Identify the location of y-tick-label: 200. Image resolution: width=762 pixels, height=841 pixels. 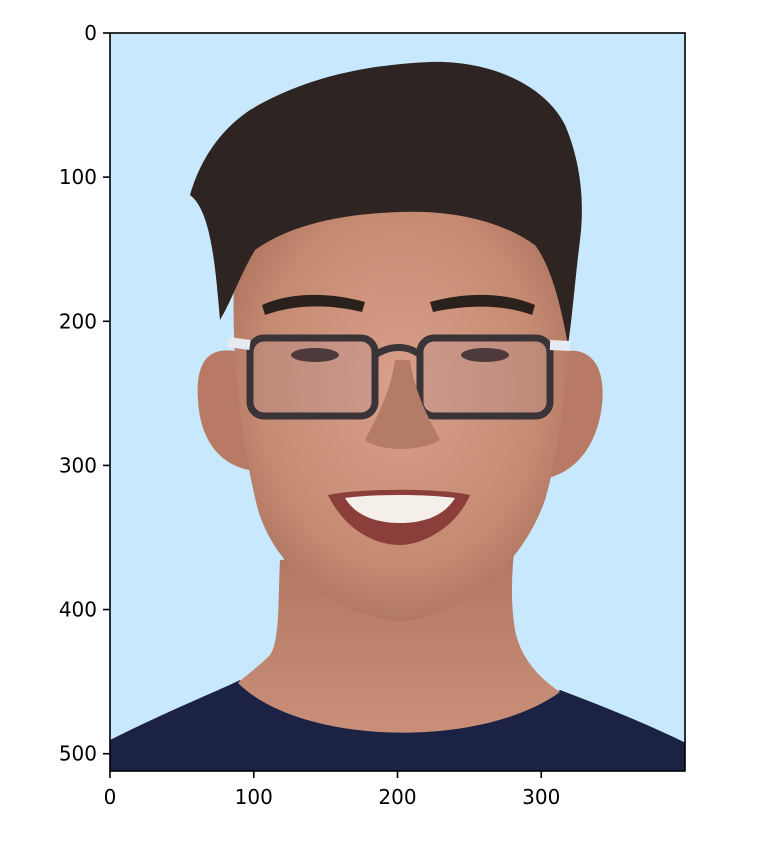
(78, 321).